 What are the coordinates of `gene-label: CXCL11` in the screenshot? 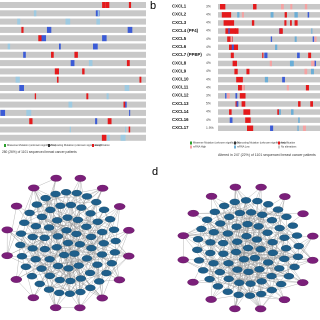 It's located at (180, 87).